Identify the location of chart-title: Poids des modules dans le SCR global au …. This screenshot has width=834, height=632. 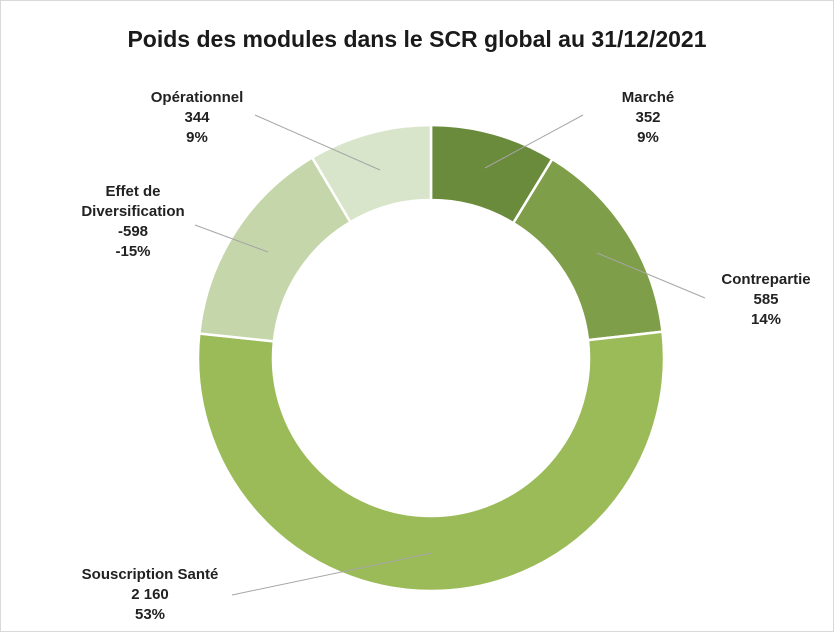
(417, 39).